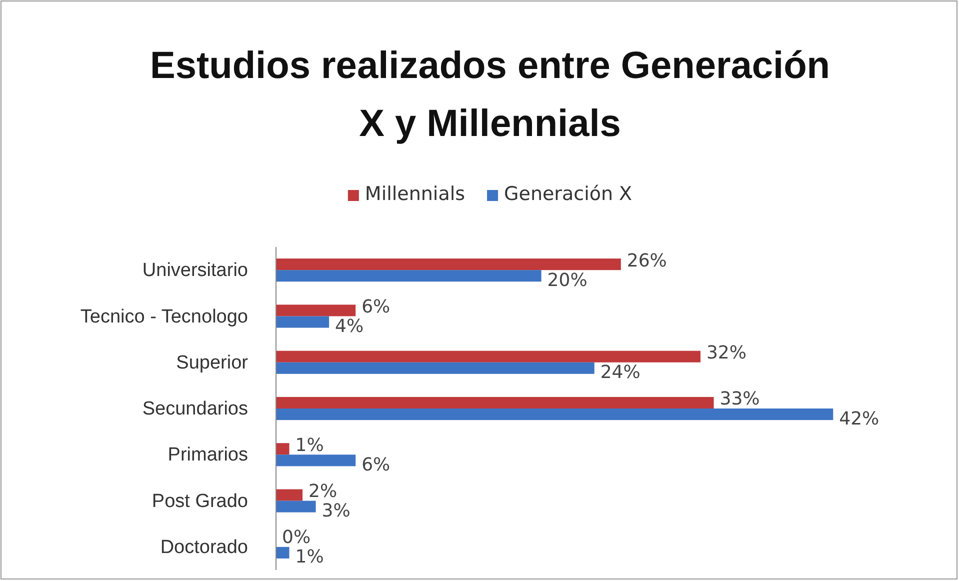  Describe the element at coordinates (567, 280) in the screenshot. I see `data-label: 20%` at that location.